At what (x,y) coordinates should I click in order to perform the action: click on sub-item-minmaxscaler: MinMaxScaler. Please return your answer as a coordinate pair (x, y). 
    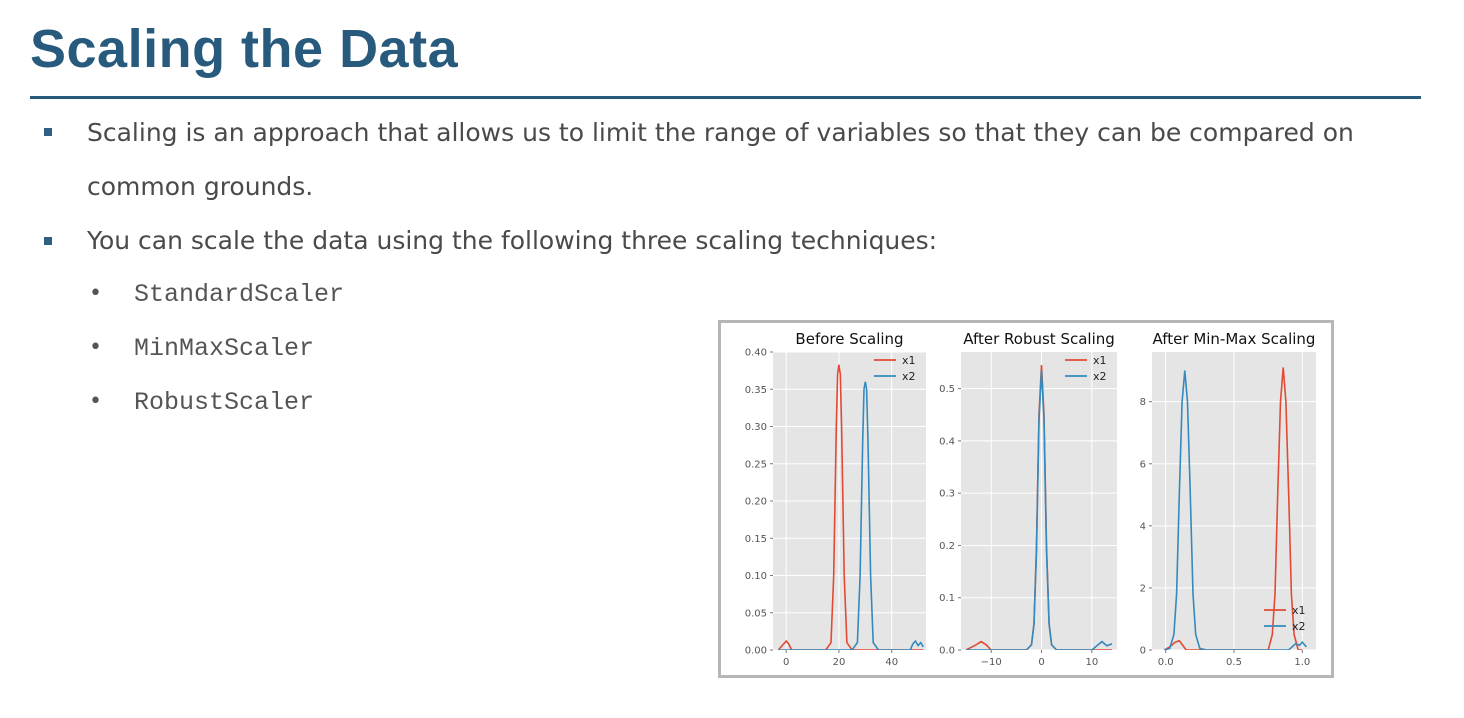
    Looking at the image, I should click on (224, 348).